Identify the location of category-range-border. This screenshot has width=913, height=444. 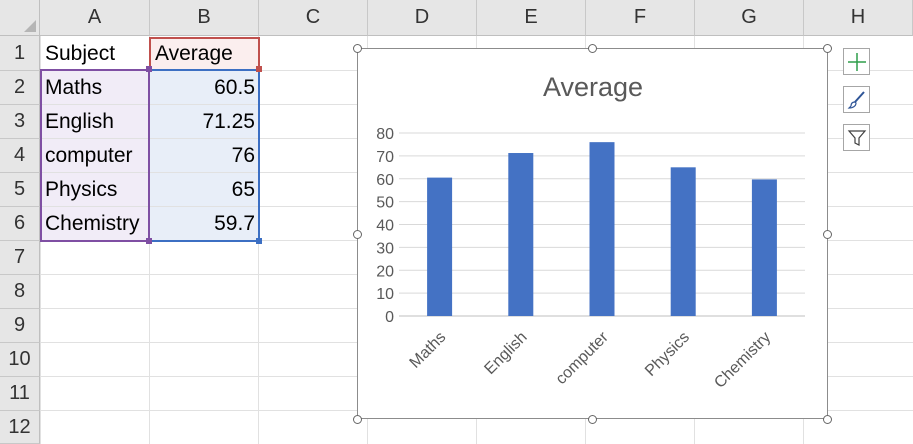
(95, 155).